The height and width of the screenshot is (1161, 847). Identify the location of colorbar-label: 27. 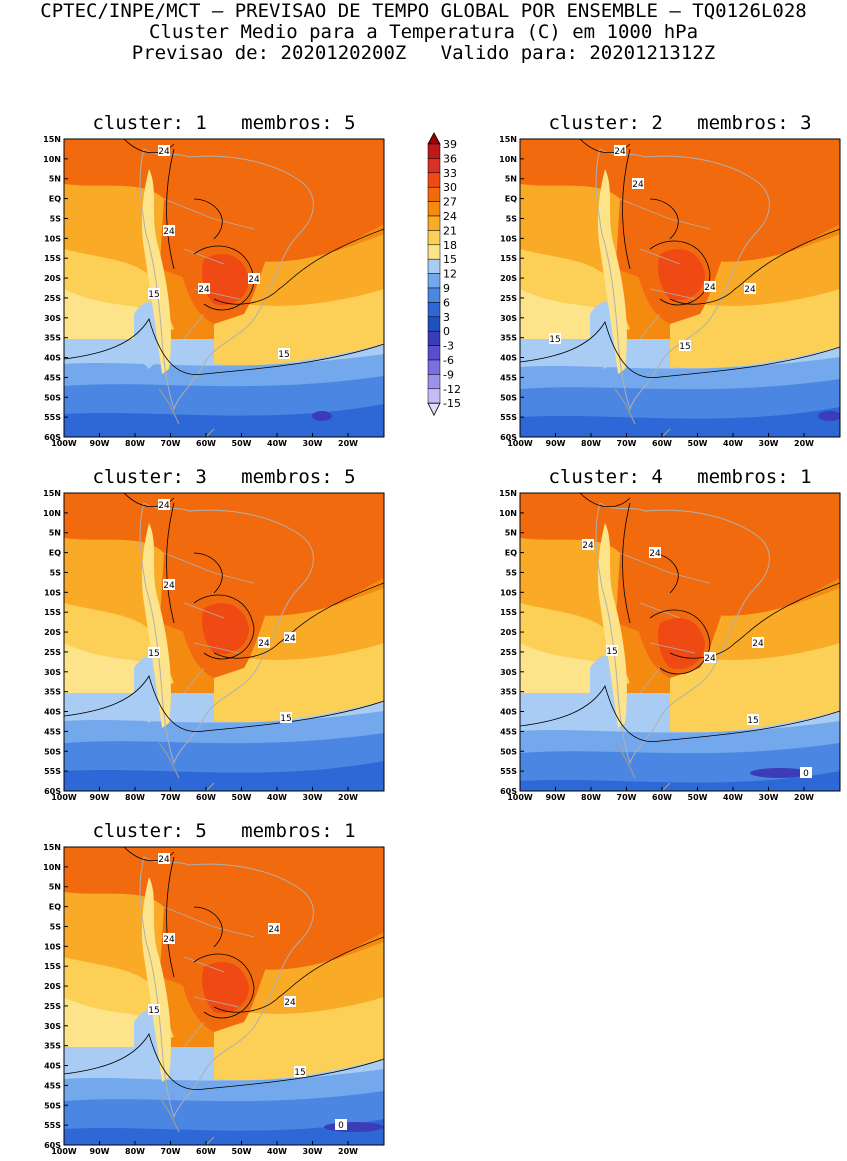
(450, 202).